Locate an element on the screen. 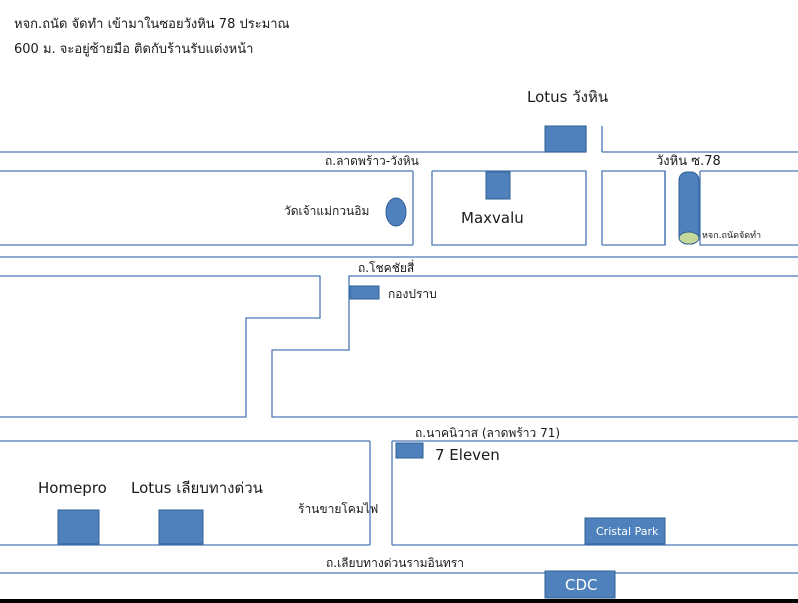 The height and width of the screenshot is (603, 798). police-building is located at coordinates (364, 292).